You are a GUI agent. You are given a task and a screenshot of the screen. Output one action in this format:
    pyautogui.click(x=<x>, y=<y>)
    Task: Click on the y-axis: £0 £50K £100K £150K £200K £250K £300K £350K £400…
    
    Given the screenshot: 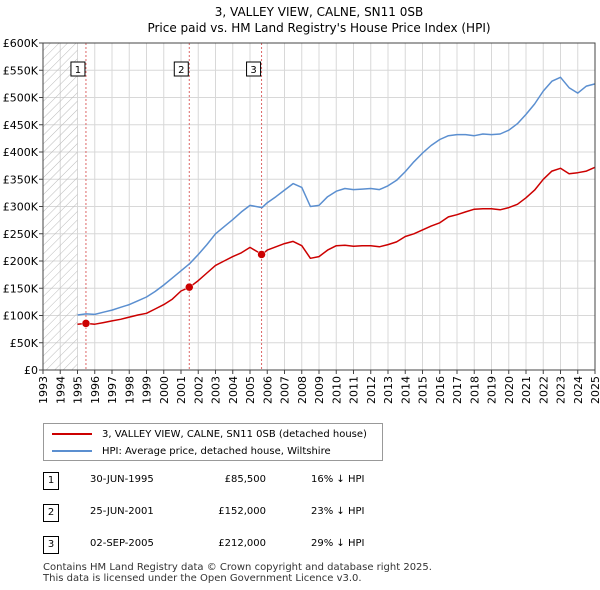 What is the action you would take?
    pyautogui.click(x=23, y=207)
    